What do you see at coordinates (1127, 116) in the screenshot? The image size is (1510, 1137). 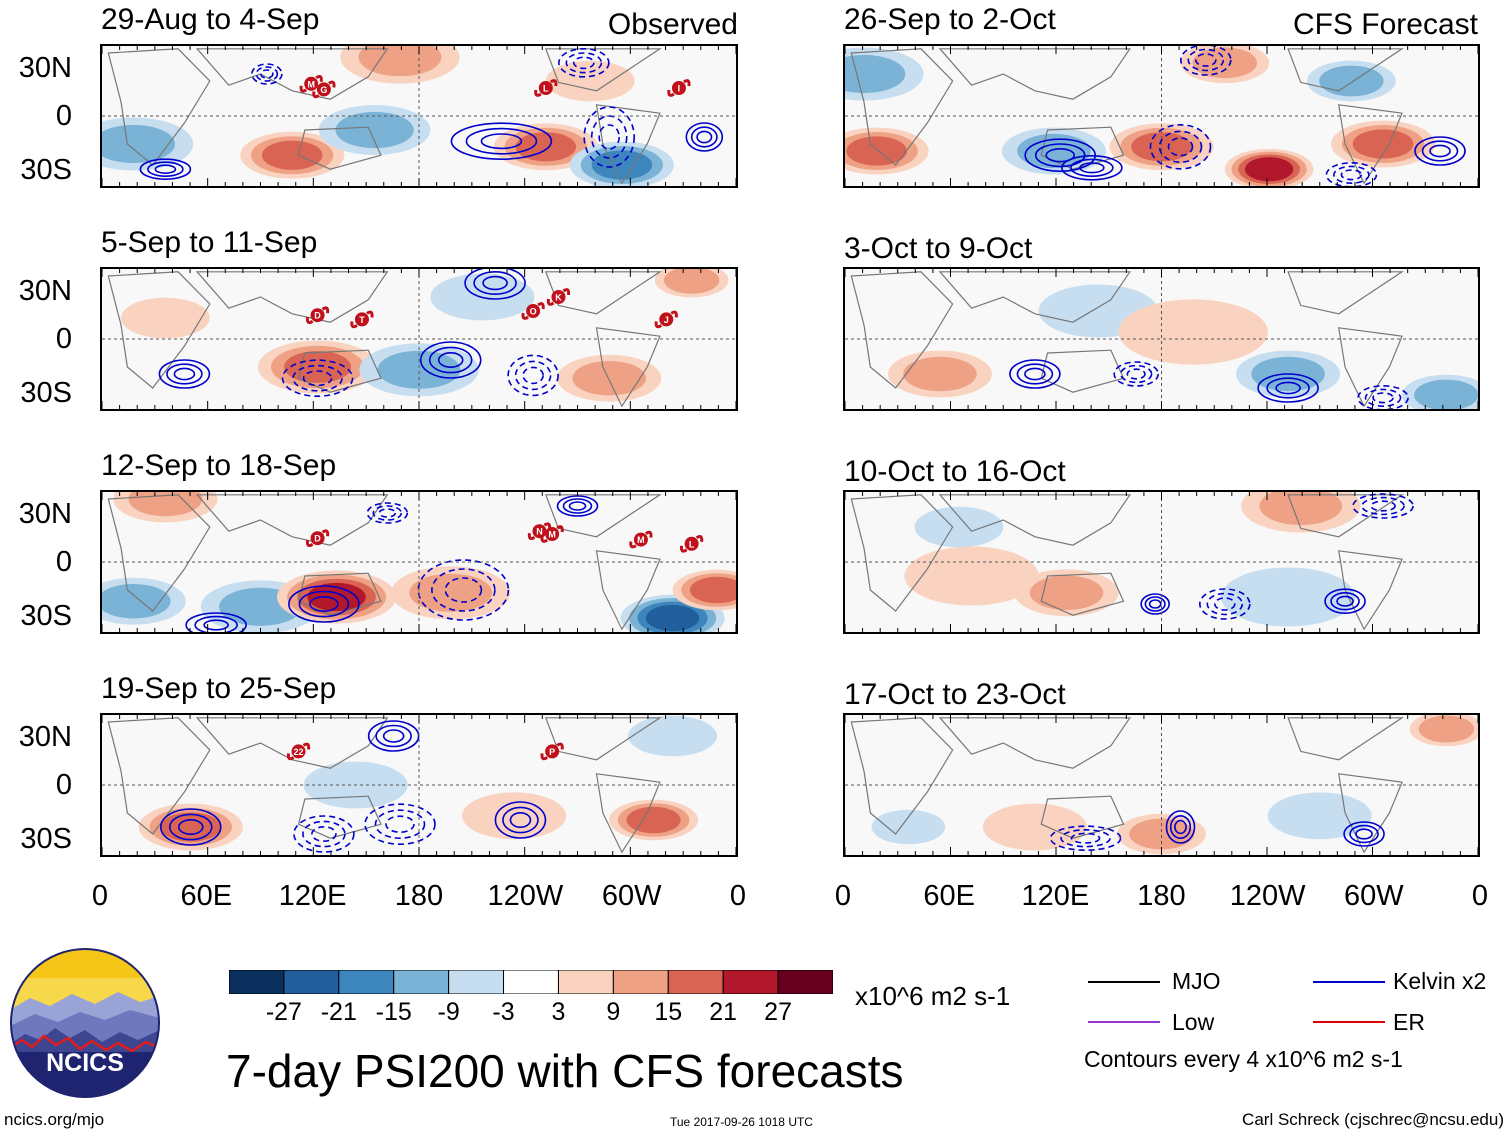 I see `continent-outlines` at bounding box center [1127, 116].